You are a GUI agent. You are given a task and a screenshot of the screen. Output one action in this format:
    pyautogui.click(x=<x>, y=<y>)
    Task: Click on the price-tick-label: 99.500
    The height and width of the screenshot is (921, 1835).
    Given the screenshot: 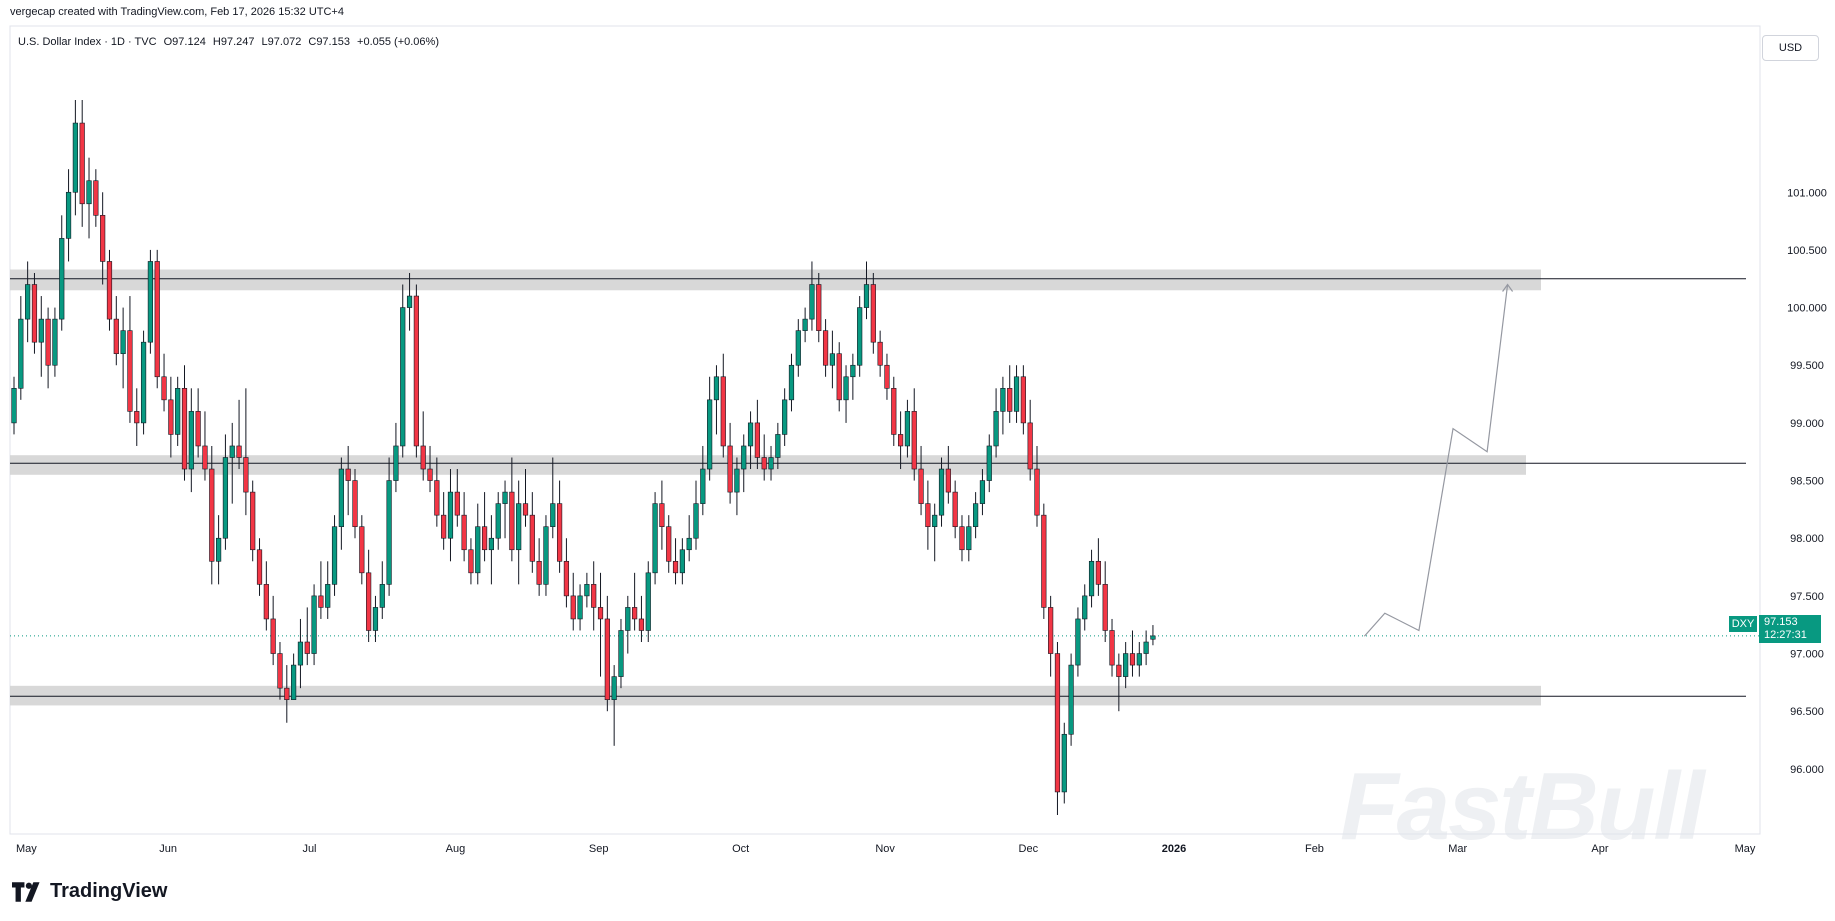 What is the action you would take?
    pyautogui.click(x=1807, y=366)
    